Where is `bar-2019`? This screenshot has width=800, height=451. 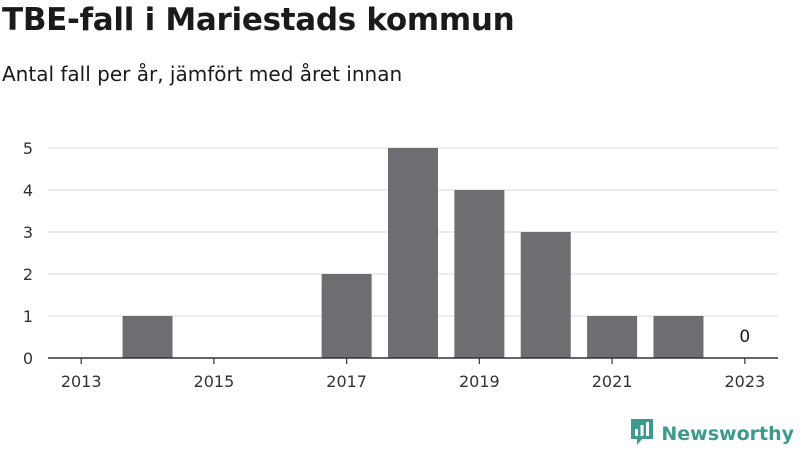
bar-2019 is located at coordinates (479, 274).